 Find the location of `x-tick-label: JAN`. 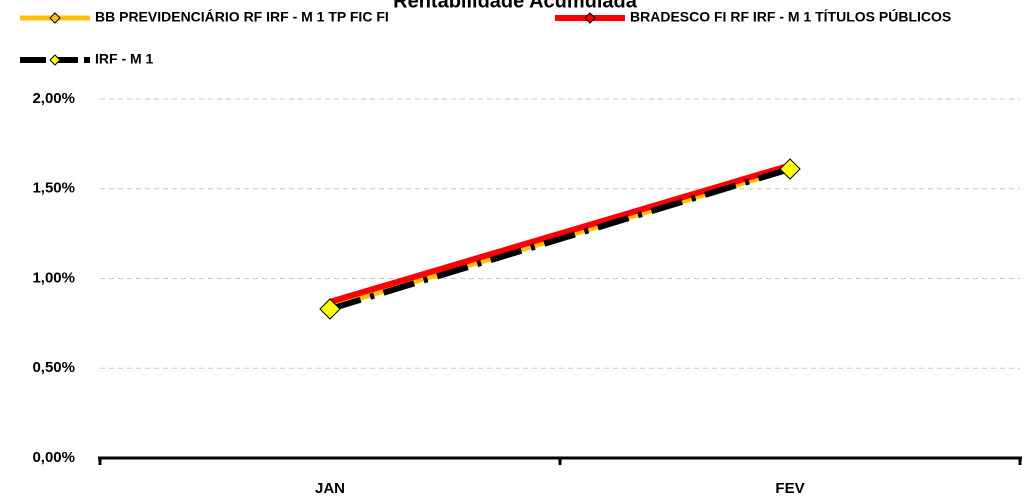

x-tick-label: JAN is located at coordinates (330, 488).